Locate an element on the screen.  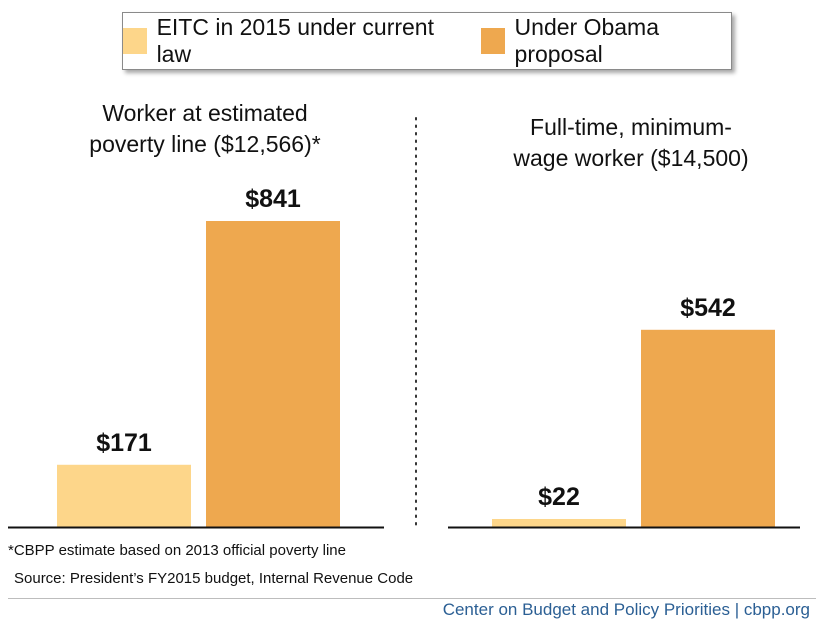
legend-item-current-law: EITC in 2015 under current law is located at coordinates (284, 41).